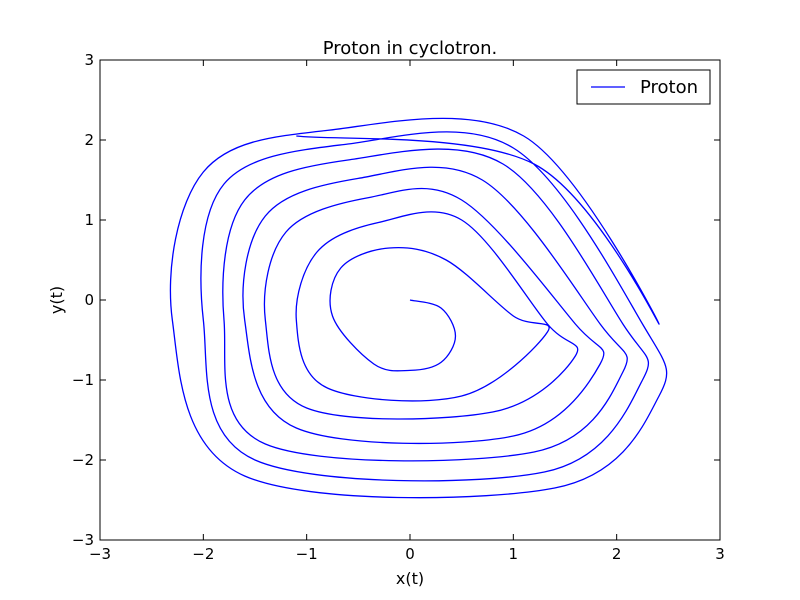 The height and width of the screenshot is (600, 800). Describe the element at coordinates (100, 554) in the screenshot. I see `x-tick-label: −3` at that location.